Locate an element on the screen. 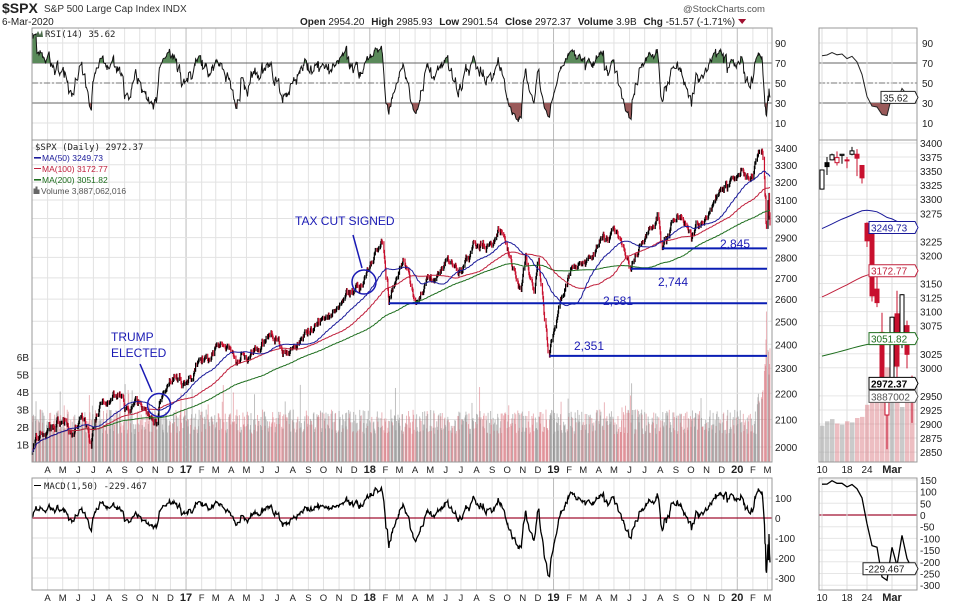 The height and width of the screenshot is (606, 958). ma50-value-tag: 3249.73 is located at coordinates (889, 228).